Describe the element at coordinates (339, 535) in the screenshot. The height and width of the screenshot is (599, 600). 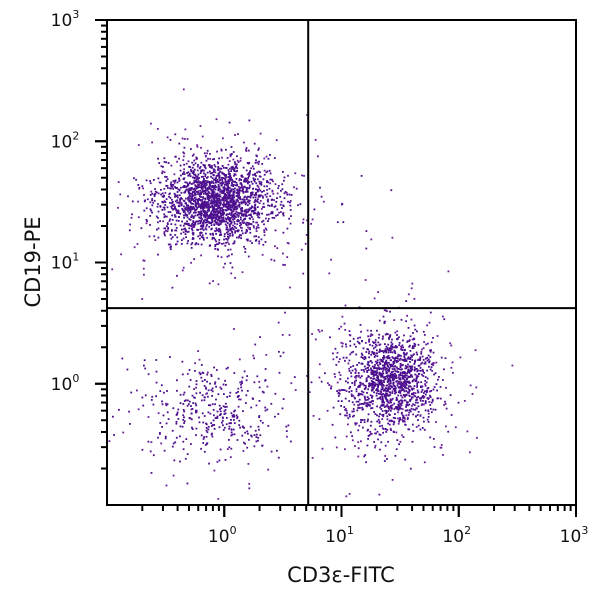
I see `x-tick-label: 10¹` at that location.